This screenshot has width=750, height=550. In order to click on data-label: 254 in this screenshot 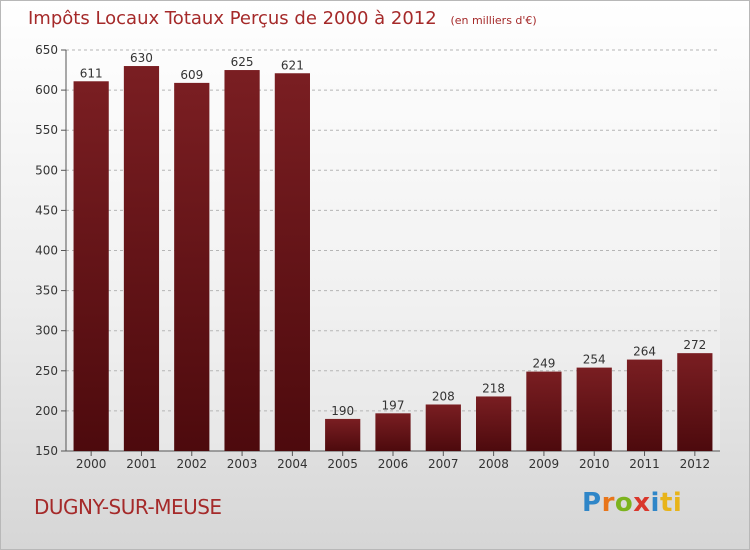, I will do `click(594, 360)`.